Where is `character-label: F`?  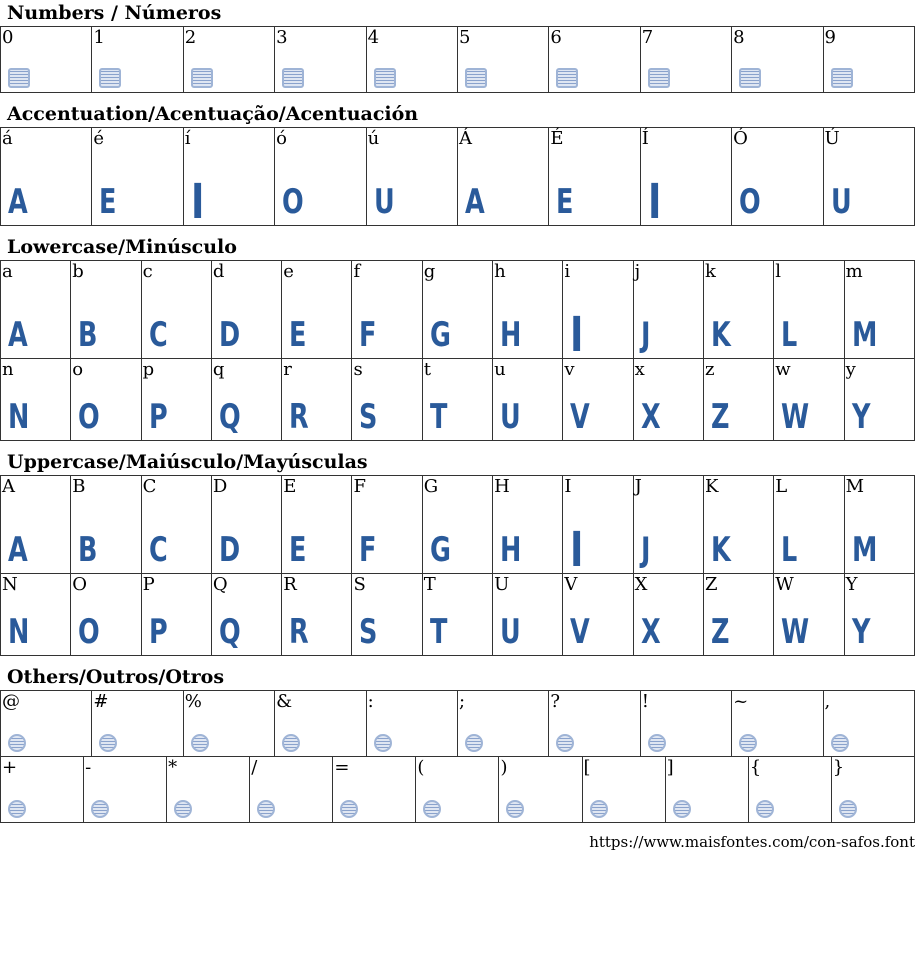 character-label: F is located at coordinates (359, 486).